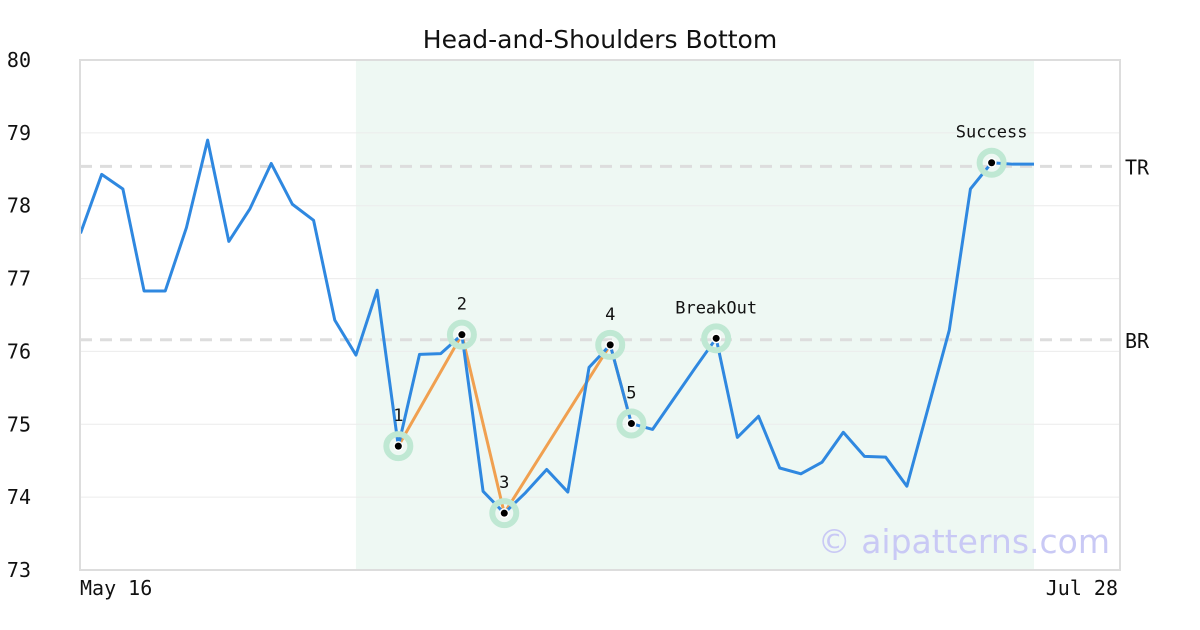  I want to click on point-marker-success, so click(992, 163).